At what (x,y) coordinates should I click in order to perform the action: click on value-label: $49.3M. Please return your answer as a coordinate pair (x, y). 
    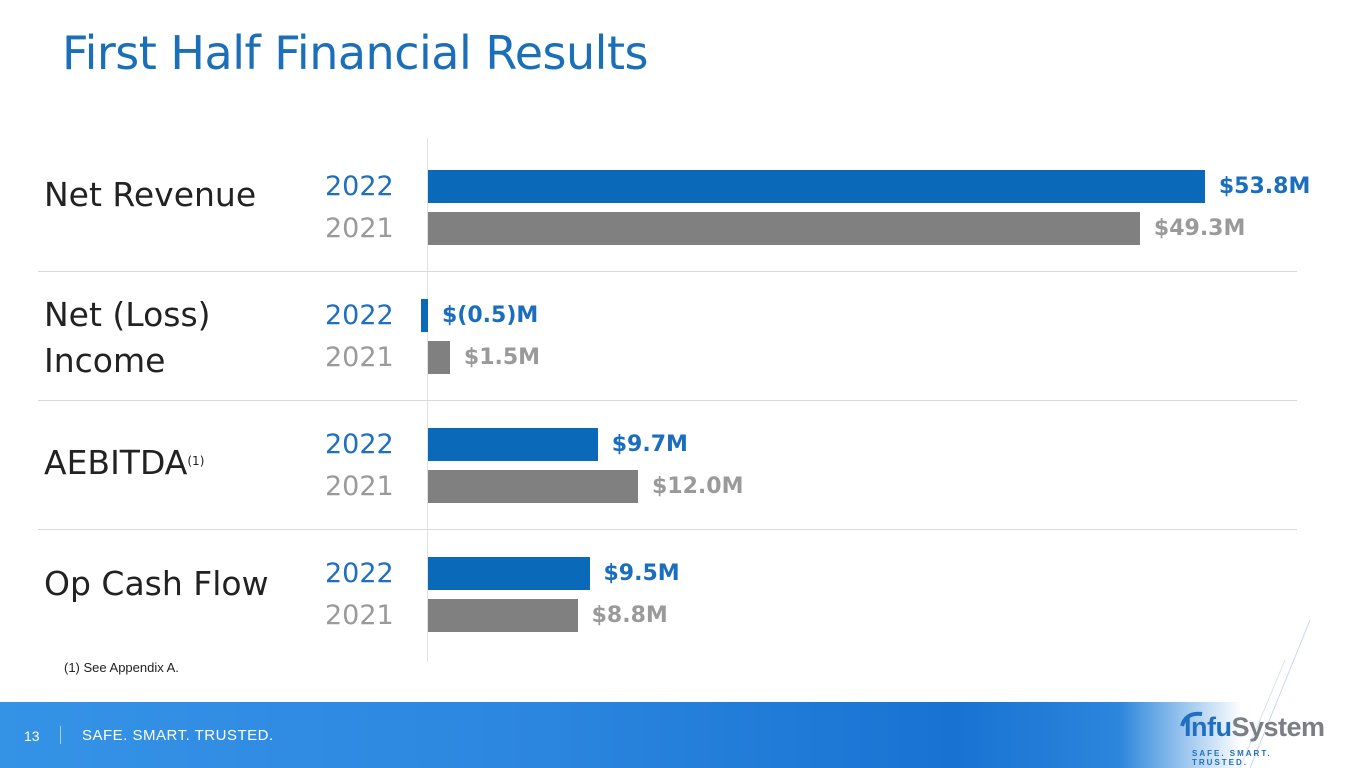
    Looking at the image, I should click on (1199, 228).